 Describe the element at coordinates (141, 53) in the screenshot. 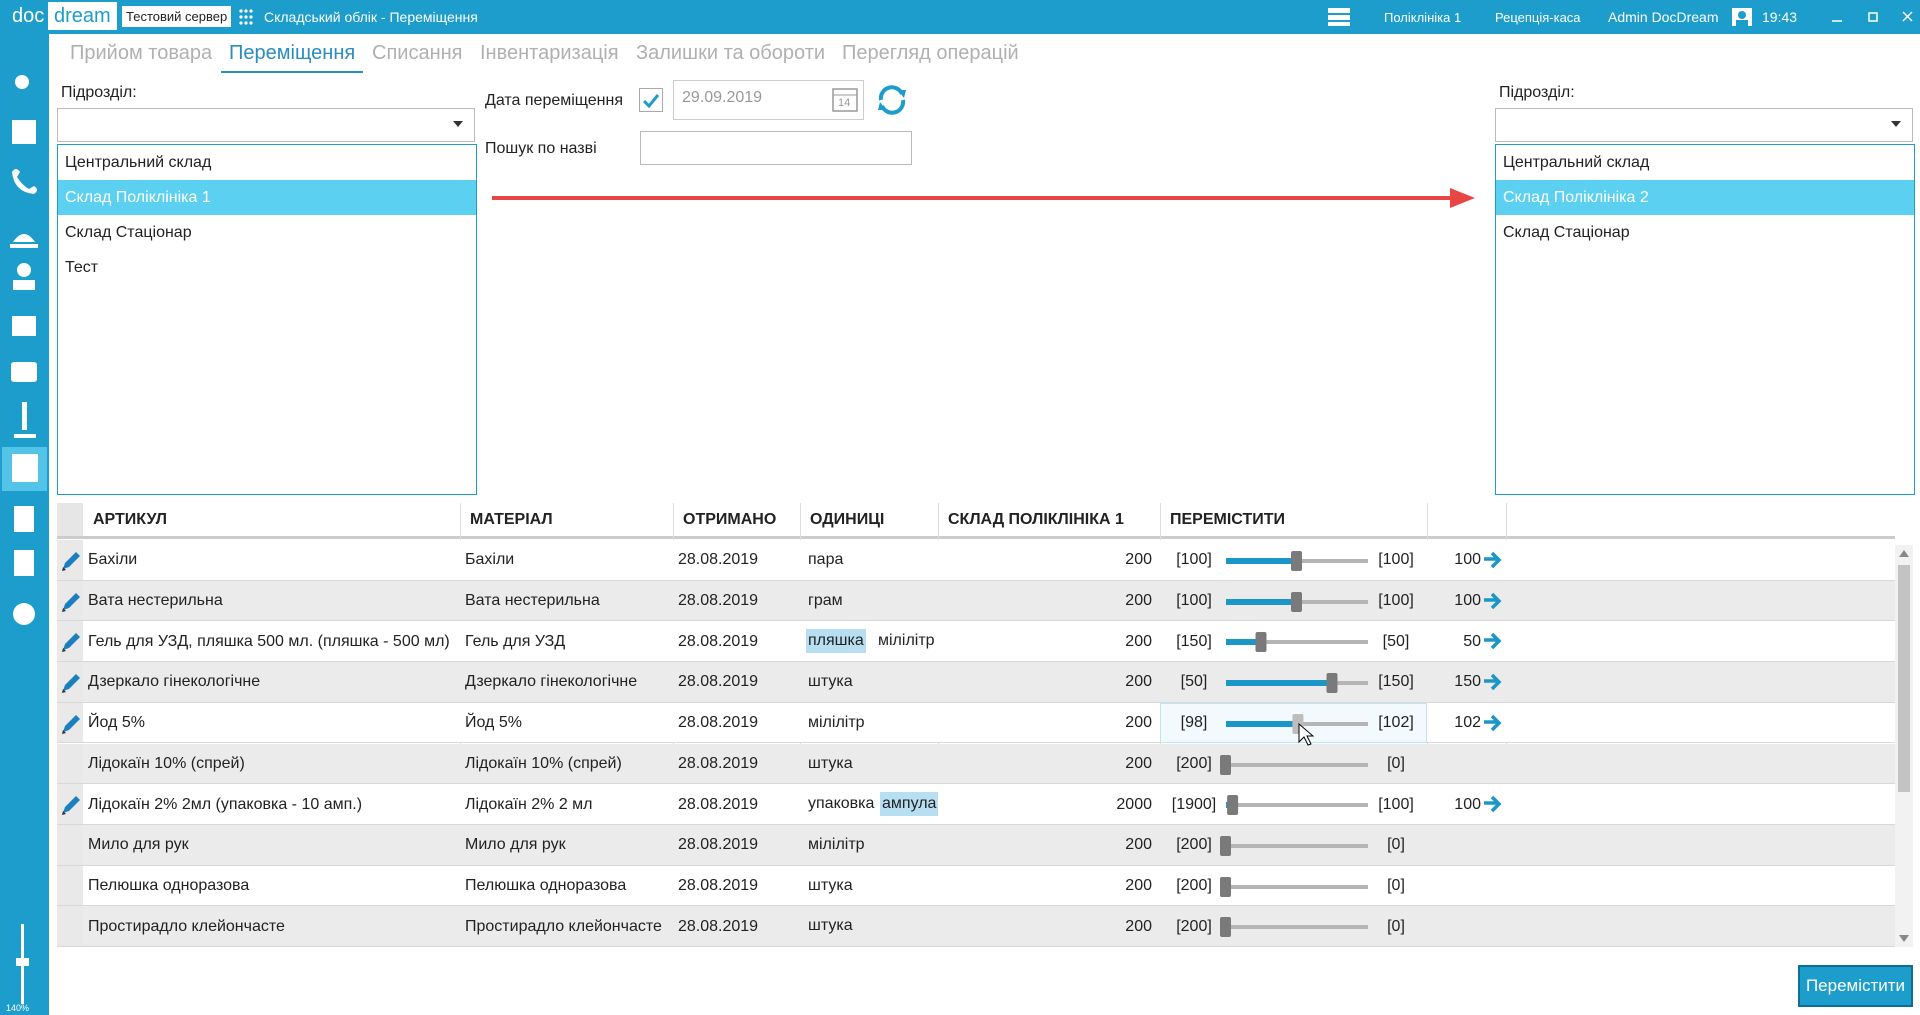

I see `tab: Прийом товара` at that location.